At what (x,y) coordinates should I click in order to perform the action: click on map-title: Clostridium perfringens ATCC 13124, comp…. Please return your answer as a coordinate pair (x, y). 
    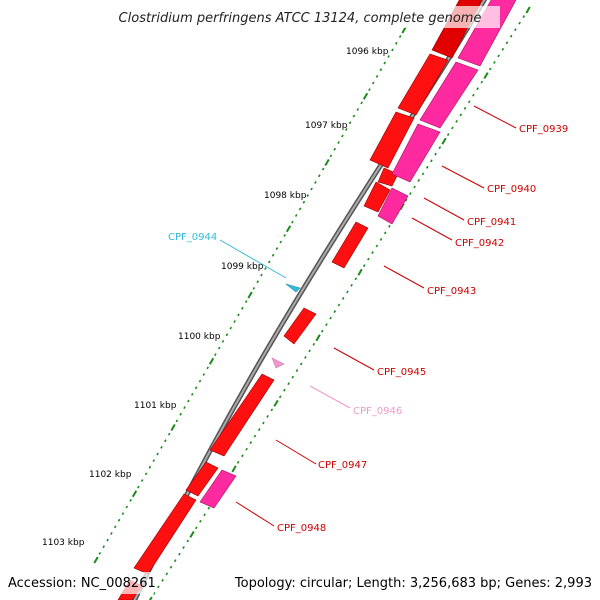
    Looking at the image, I should click on (300, 18).